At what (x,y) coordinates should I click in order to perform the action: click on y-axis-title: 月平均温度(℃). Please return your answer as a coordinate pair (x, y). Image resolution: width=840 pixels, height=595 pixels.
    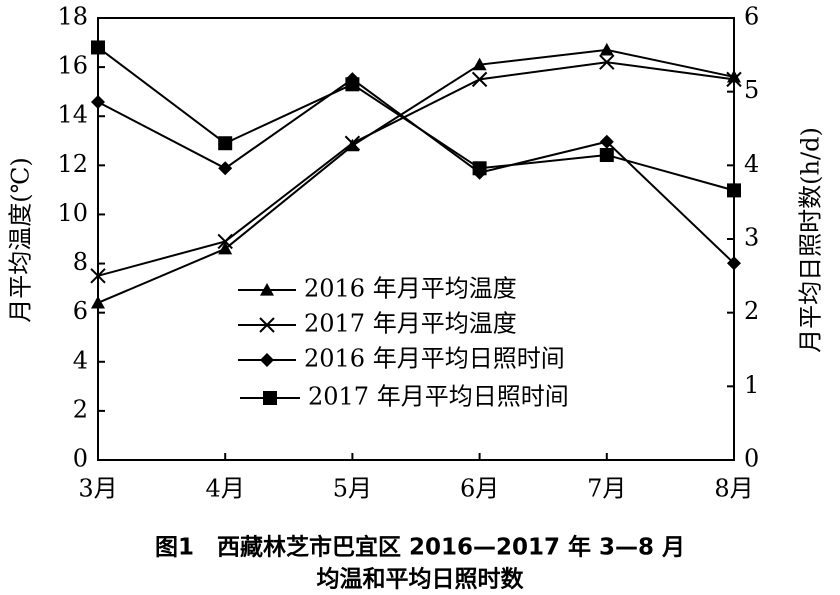
    Looking at the image, I should click on (21, 240).